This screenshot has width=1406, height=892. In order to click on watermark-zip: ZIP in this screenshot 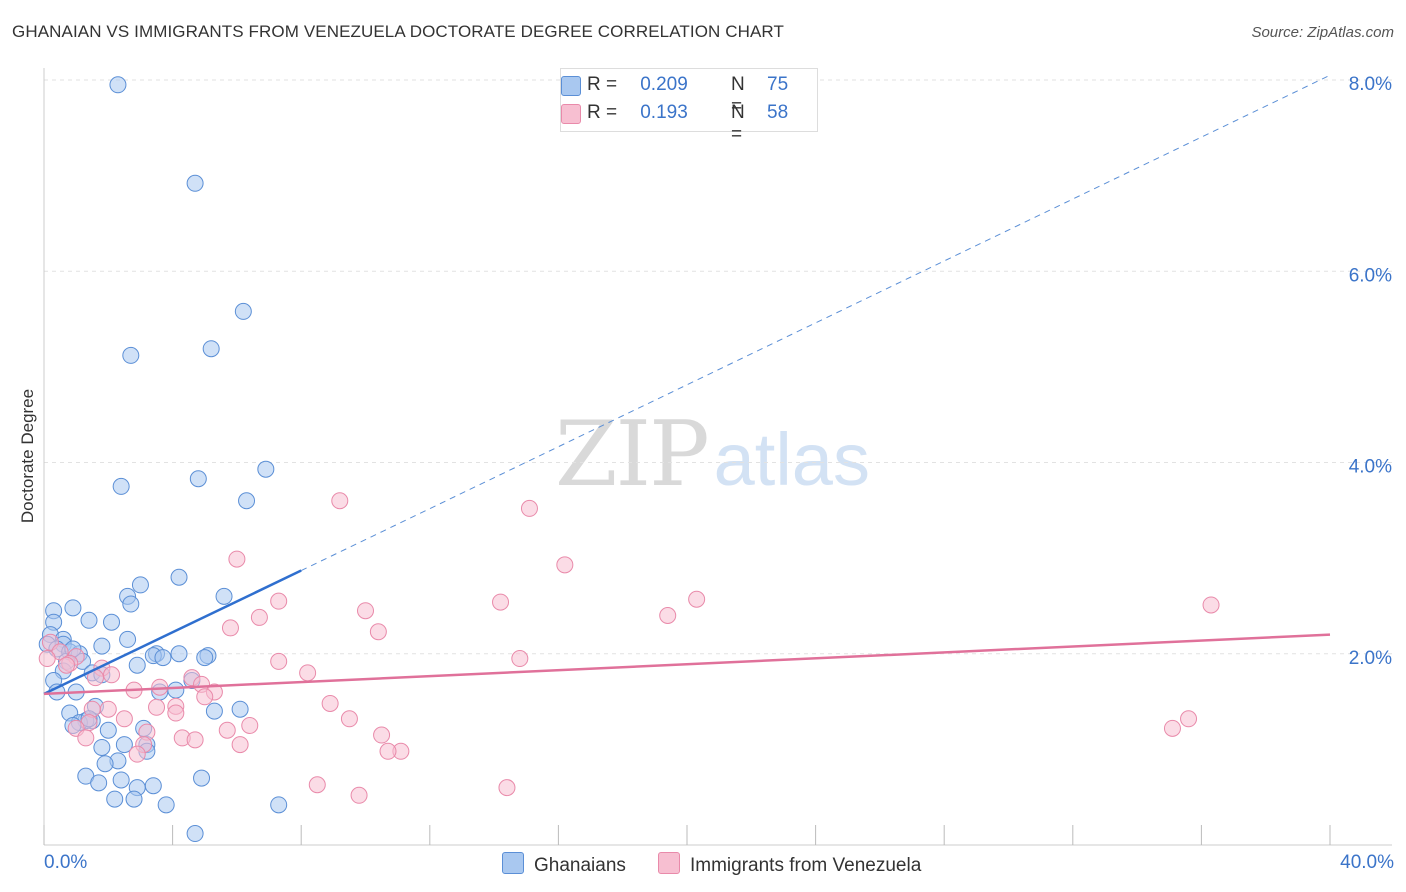, I will do `click(632, 454)`.